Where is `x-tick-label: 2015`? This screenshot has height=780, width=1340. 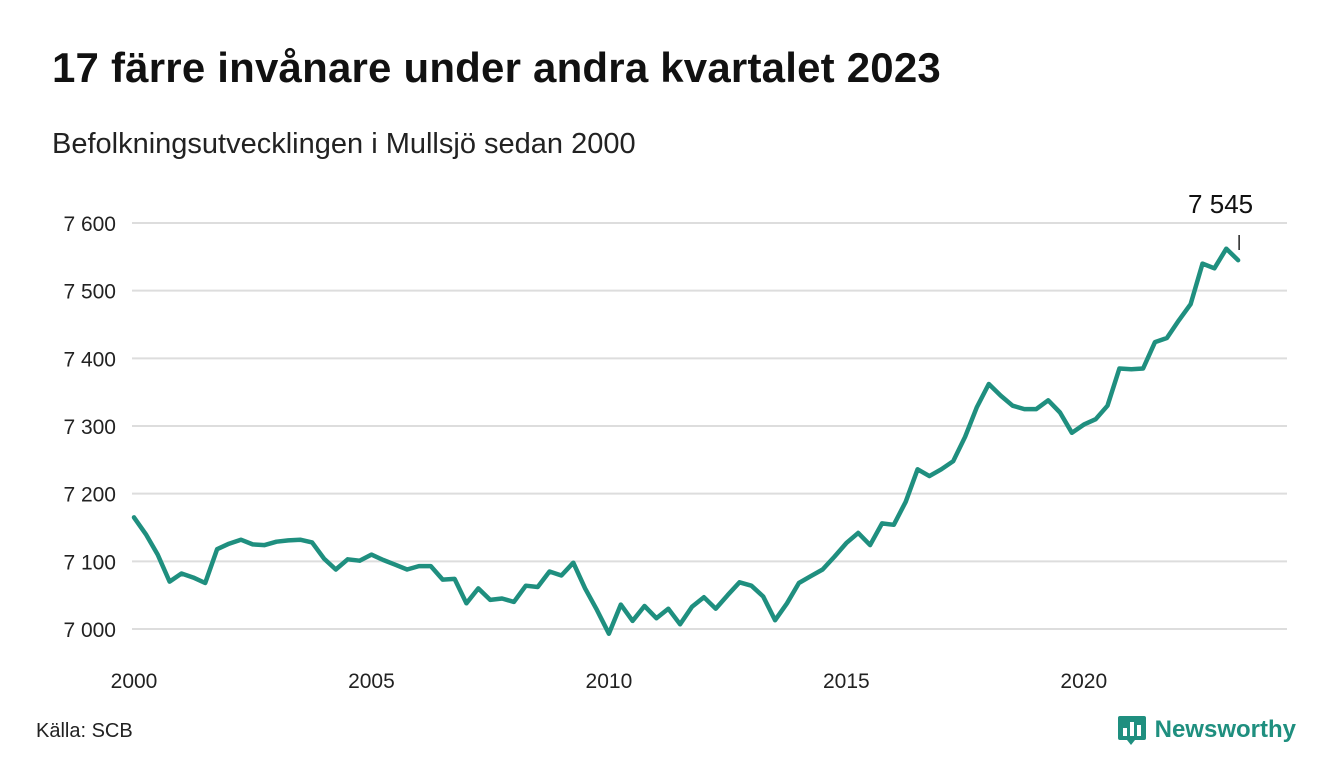
x-tick-label: 2015 is located at coordinates (846, 681).